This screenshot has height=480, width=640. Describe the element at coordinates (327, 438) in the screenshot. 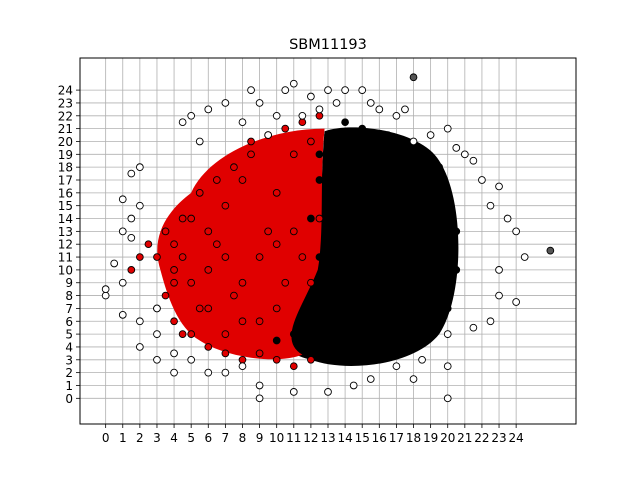

I see `x-tick-label: 13` at that location.